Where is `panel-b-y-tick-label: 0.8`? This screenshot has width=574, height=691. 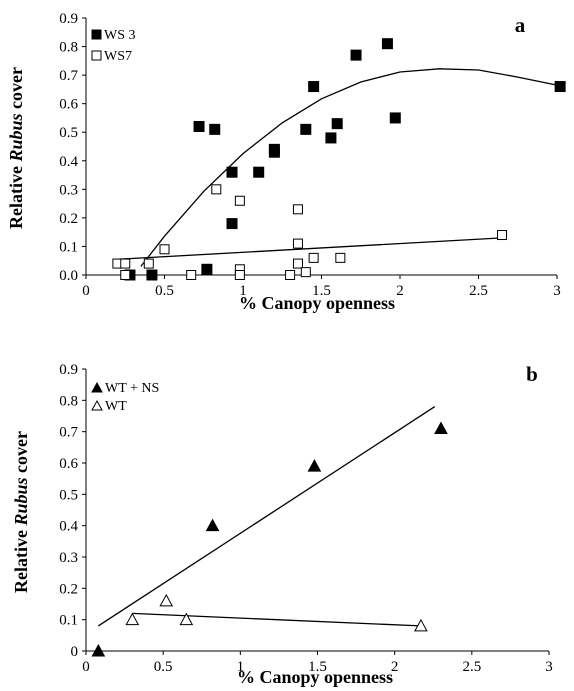
panel-b-y-tick-label: 0.8 is located at coordinates (68, 401).